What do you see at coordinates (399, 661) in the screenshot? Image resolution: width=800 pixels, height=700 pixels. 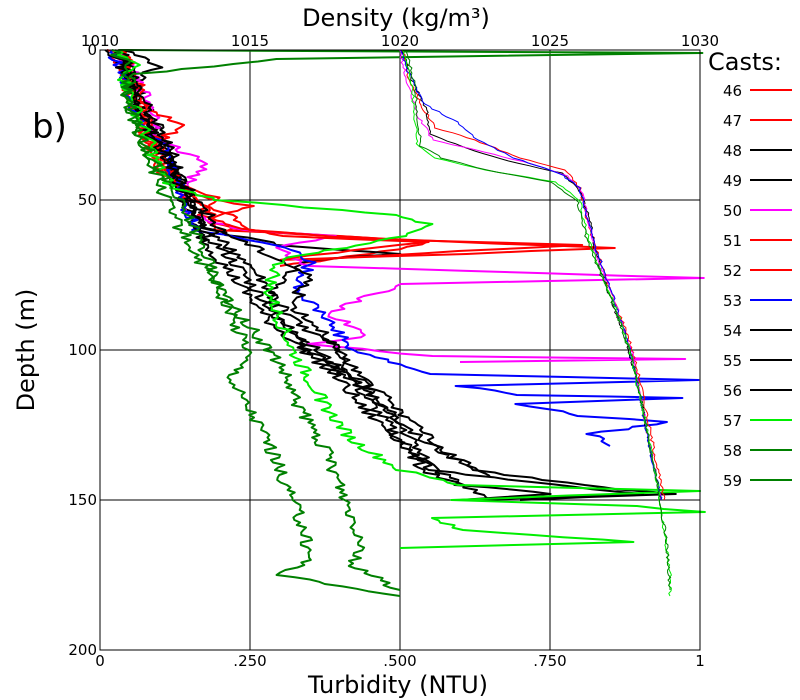 I see `bottom-tick-label-p500: .500` at bounding box center [399, 661].